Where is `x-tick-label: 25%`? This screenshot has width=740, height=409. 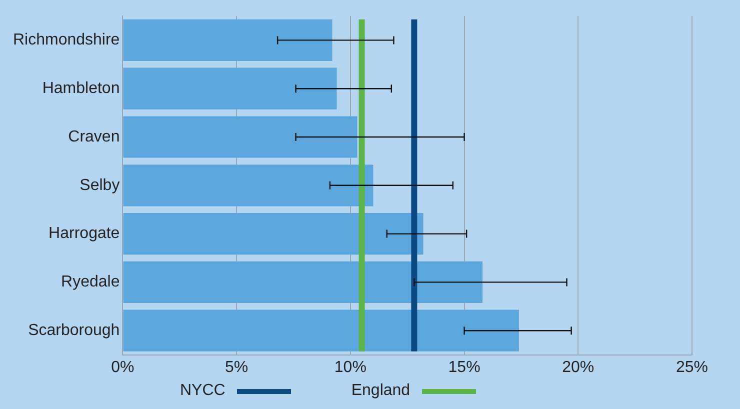 x-tick-label: 25% is located at coordinates (692, 367).